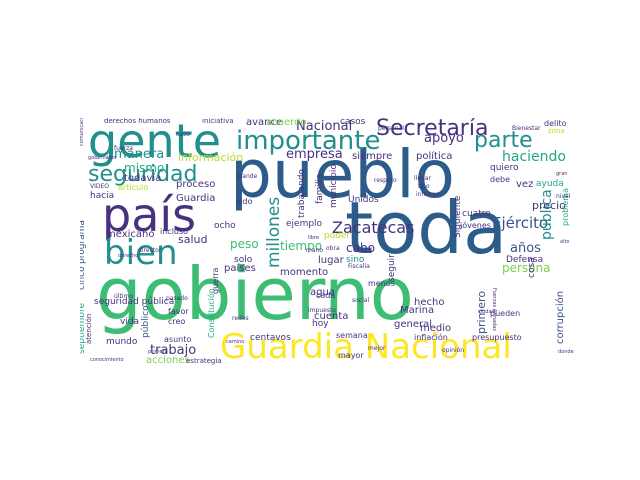 This screenshot has height=480, width=640. Describe the element at coordinates (534, 157) in the screenshot. I see `word-haciendo: haciendo` at that location.